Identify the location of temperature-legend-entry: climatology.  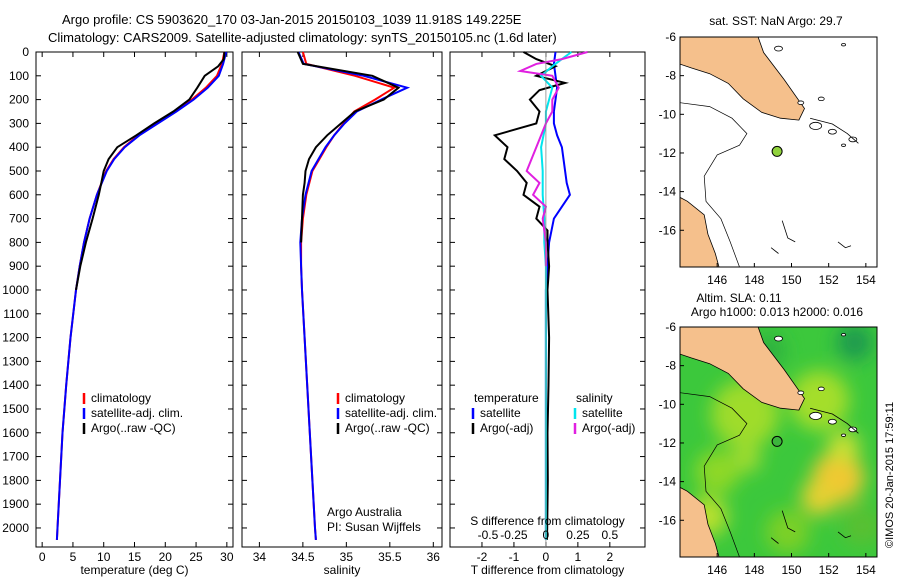
(121, 398).